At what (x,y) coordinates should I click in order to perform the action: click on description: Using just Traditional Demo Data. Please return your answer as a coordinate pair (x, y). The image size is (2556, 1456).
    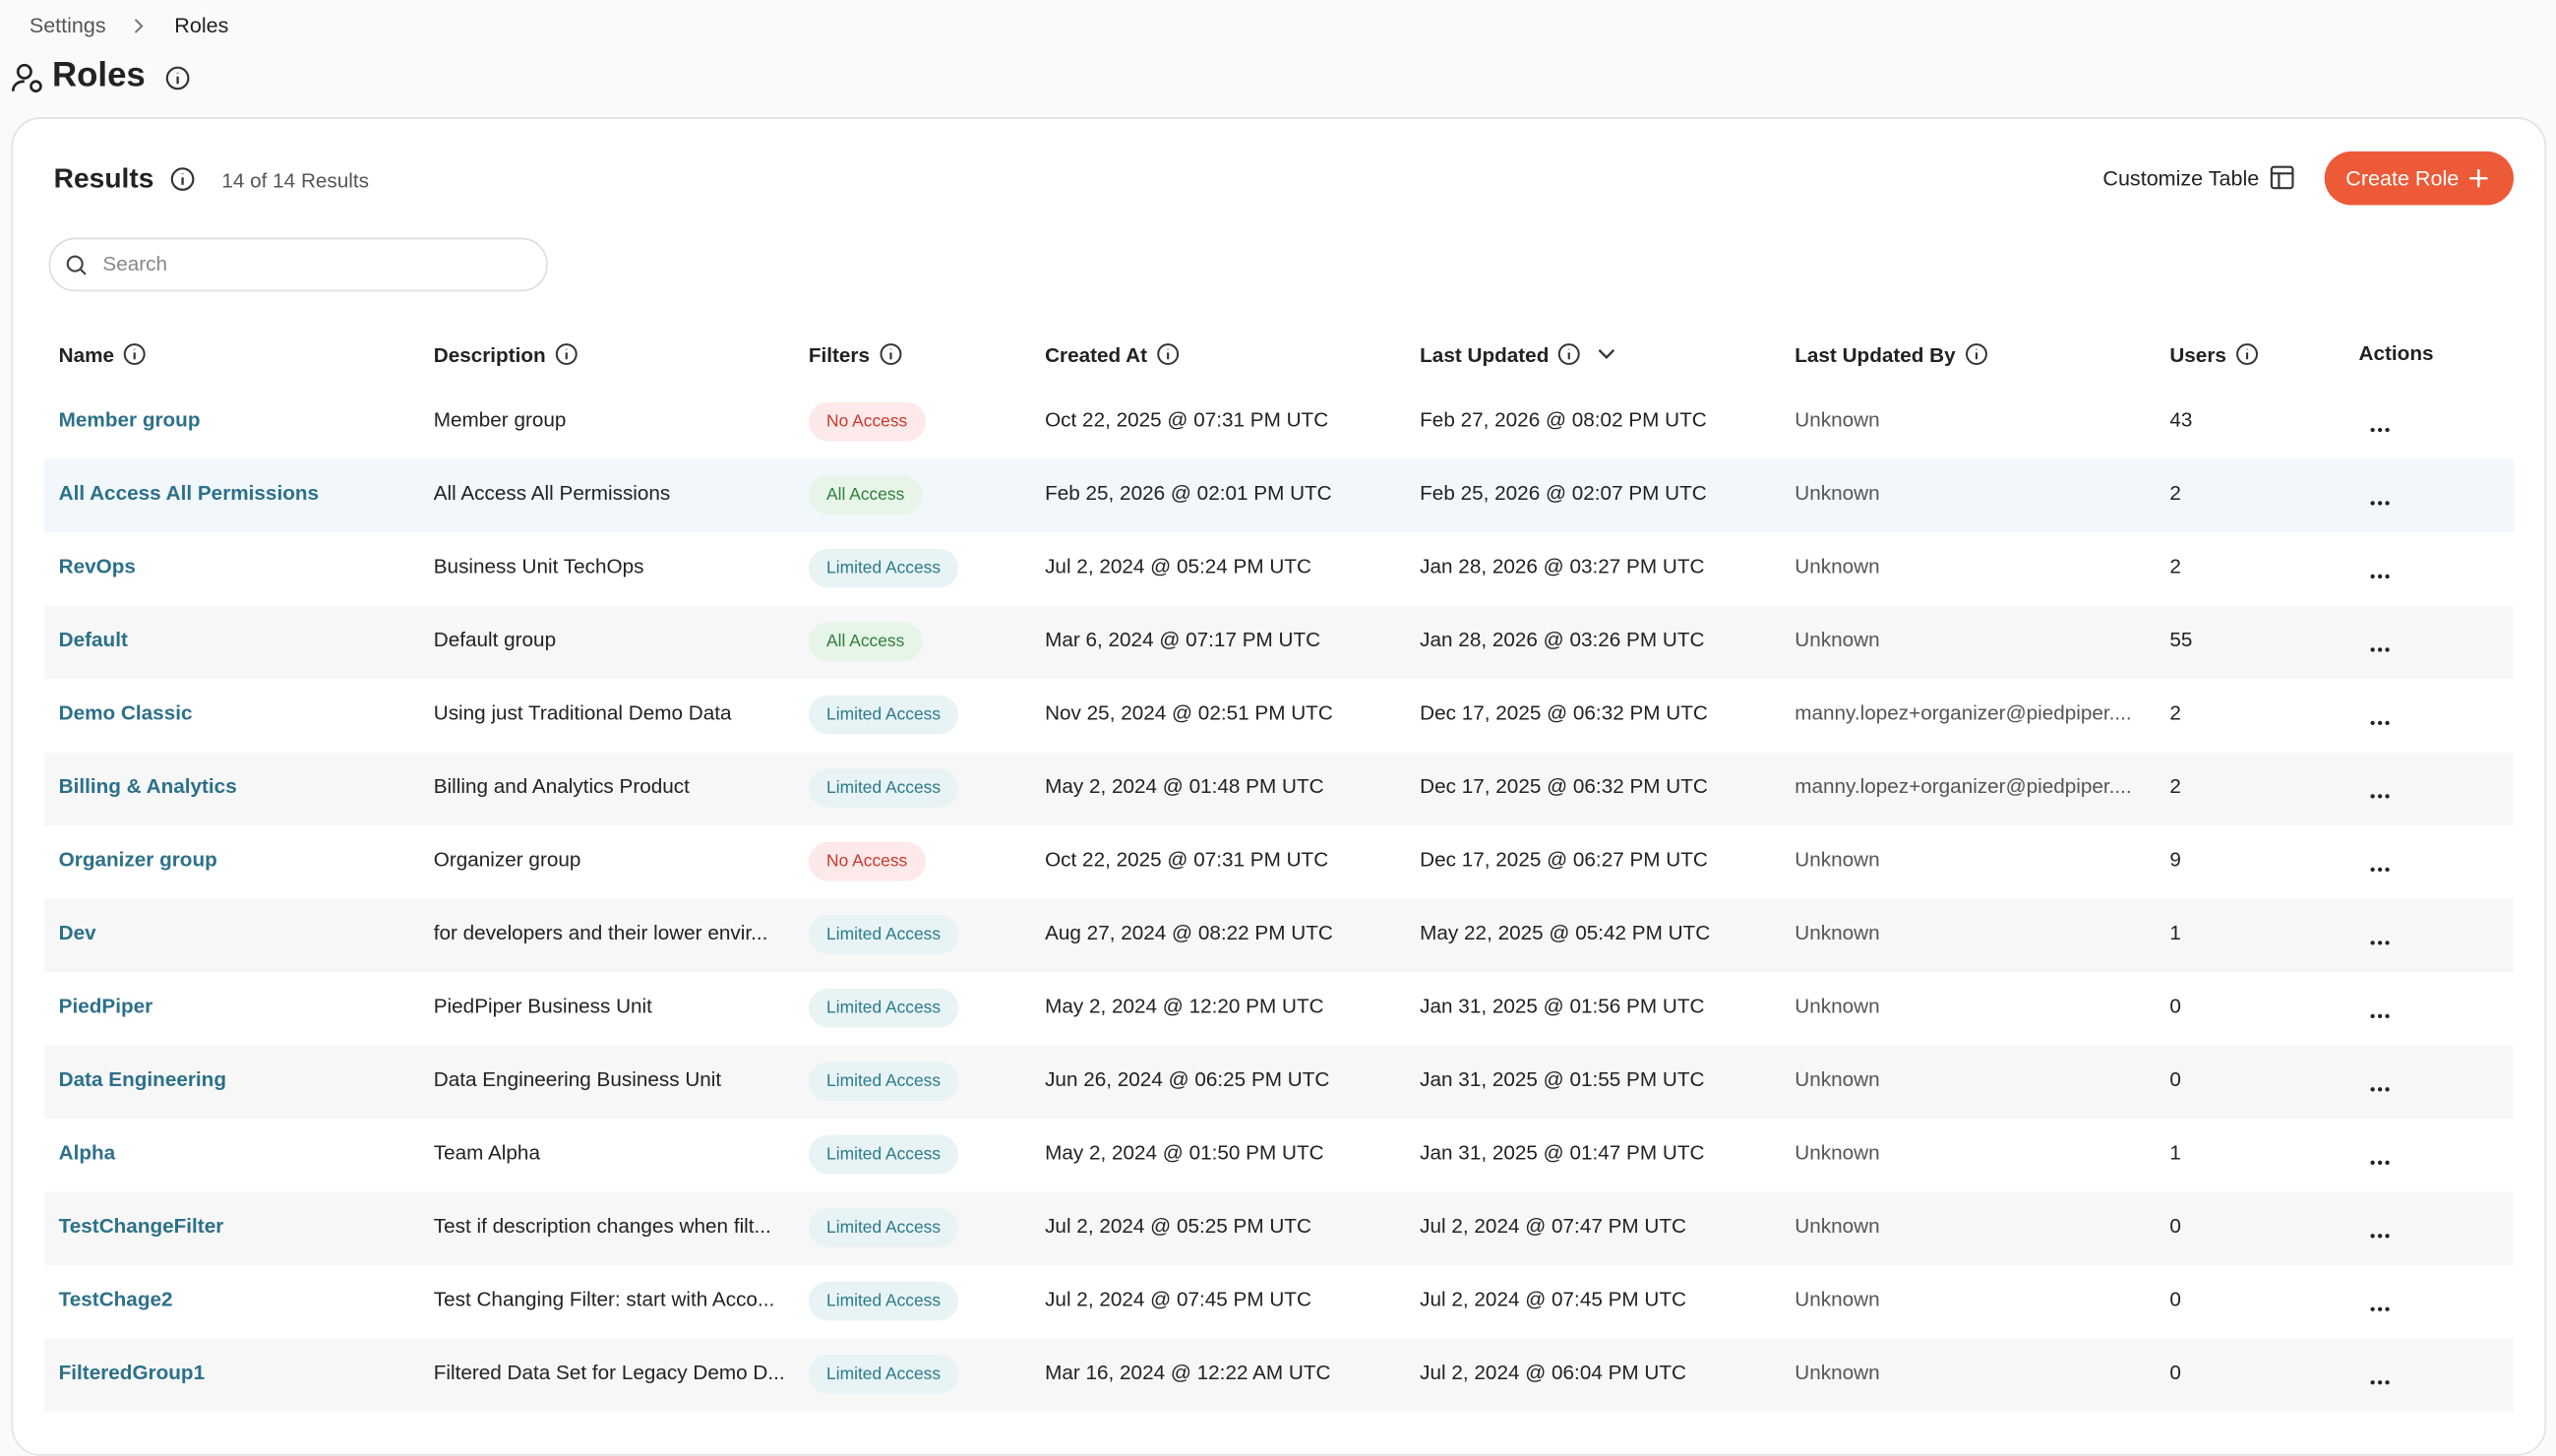
    Looking at the image, I should click on (582, 713).